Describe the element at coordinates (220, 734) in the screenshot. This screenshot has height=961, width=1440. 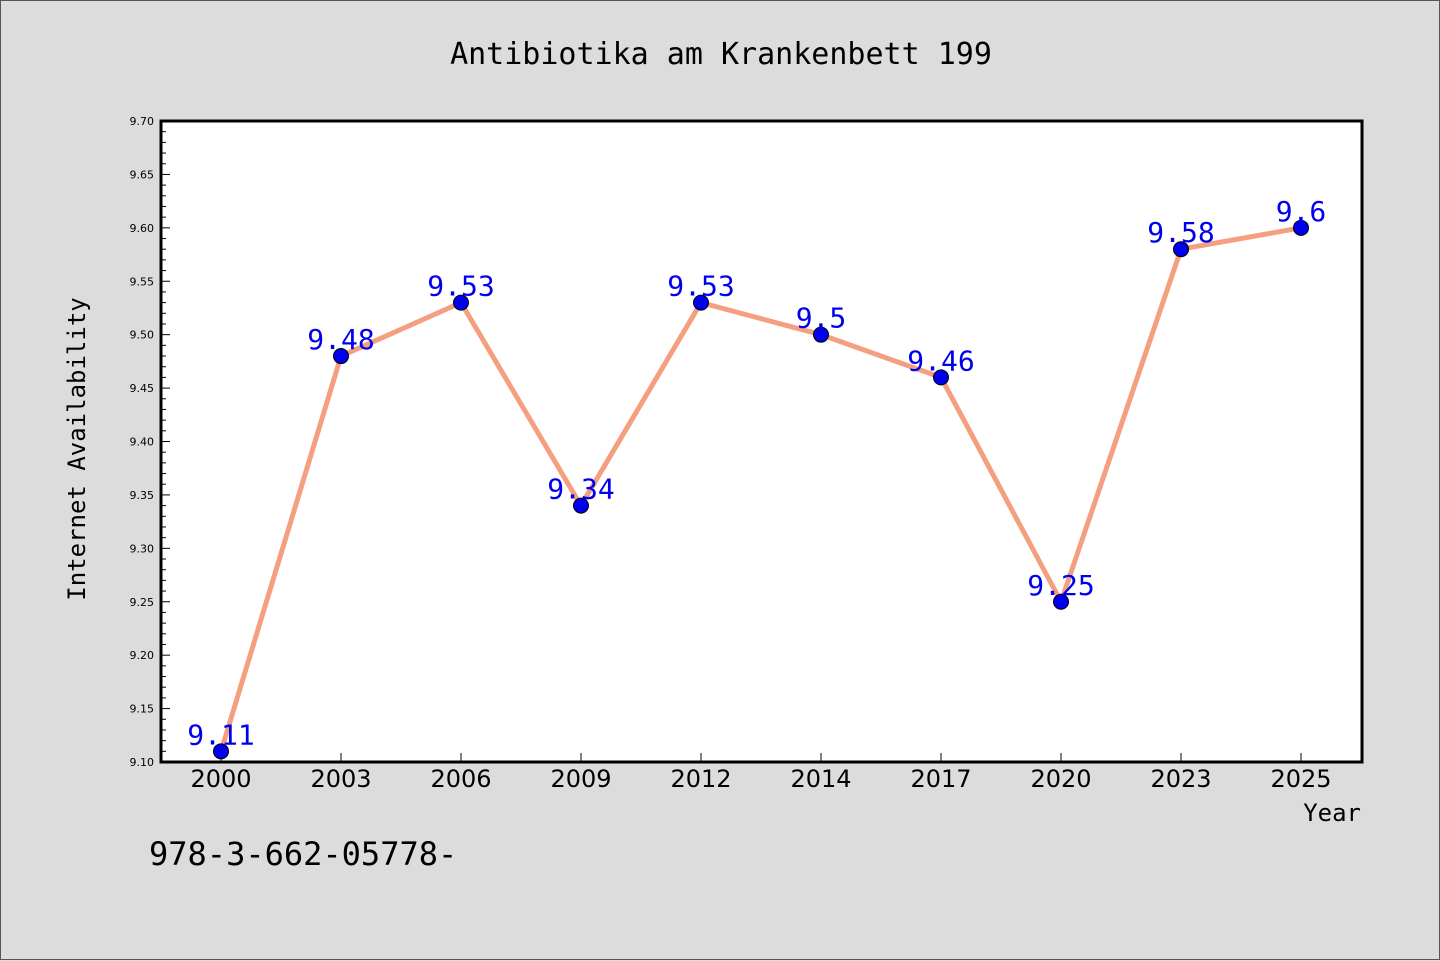
I see `data-label: 9.11` at that location.